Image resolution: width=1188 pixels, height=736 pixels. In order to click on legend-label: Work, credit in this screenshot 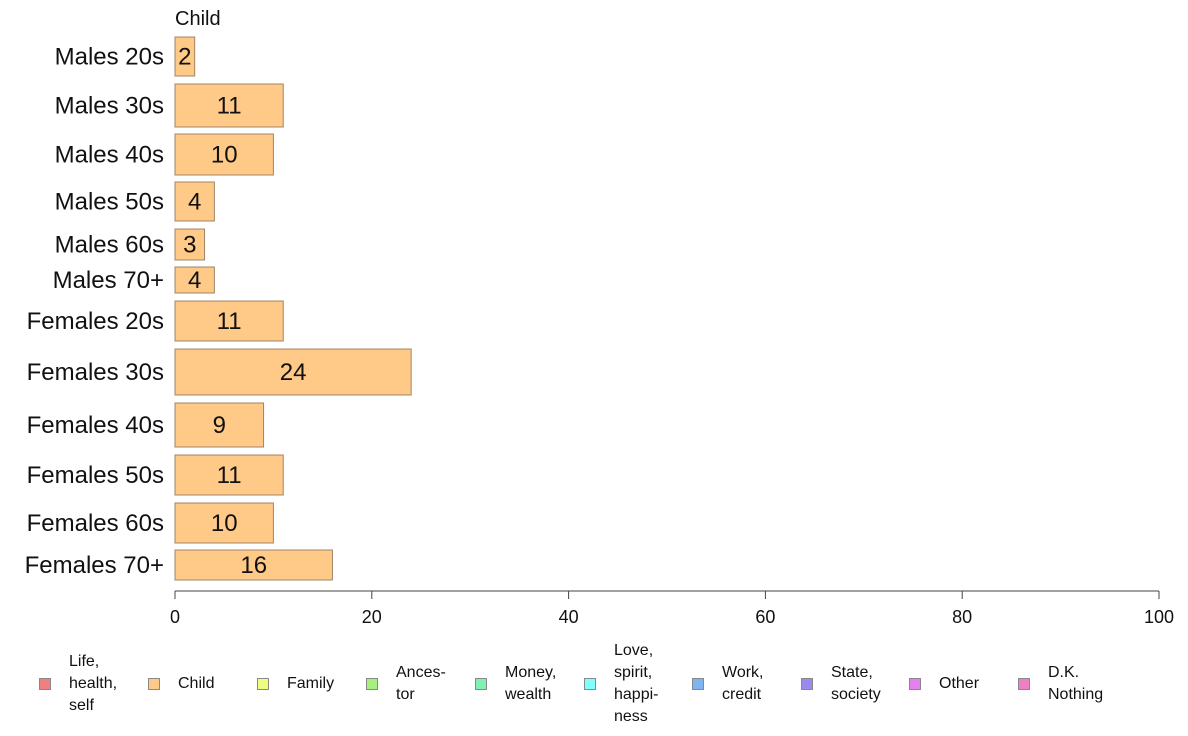, I will do `click(743, 683)`.